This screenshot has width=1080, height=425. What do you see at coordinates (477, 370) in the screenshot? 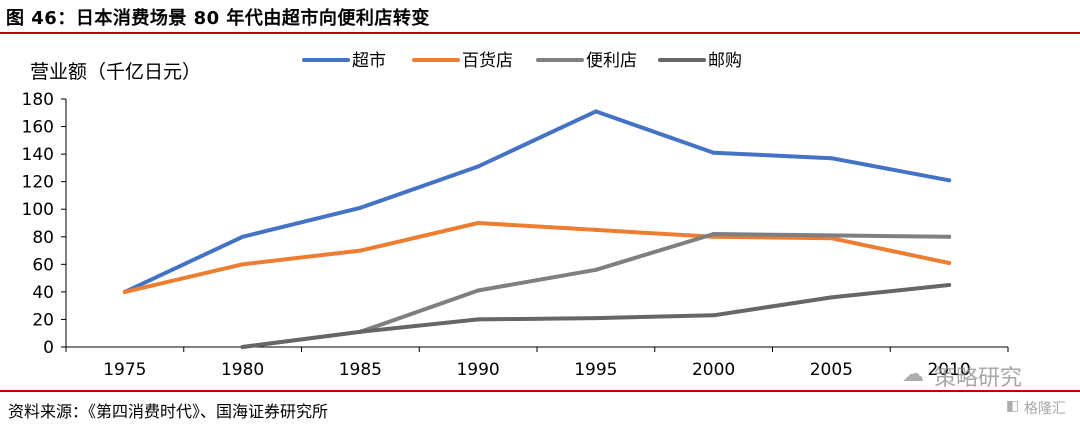
I see `x-tick-label: 1990` at bounding box center [477, 370].